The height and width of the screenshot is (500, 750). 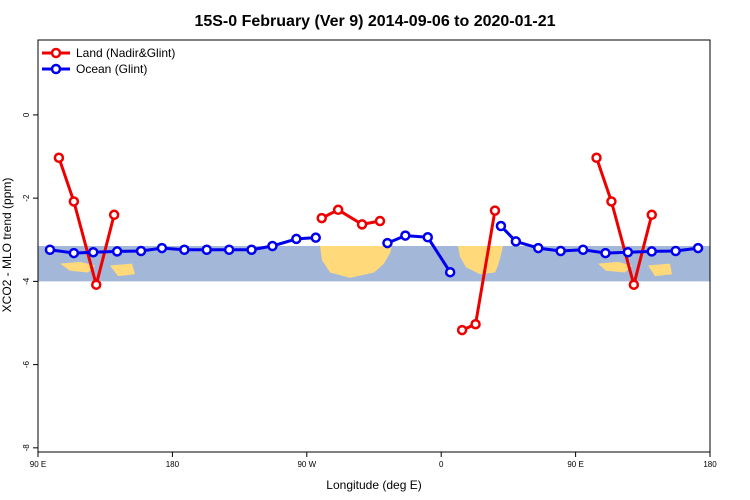 What do you see at coordinates (441, 464) in the screenshot?
I see `x-tick-label: 0` at bounding box center [441, 464].